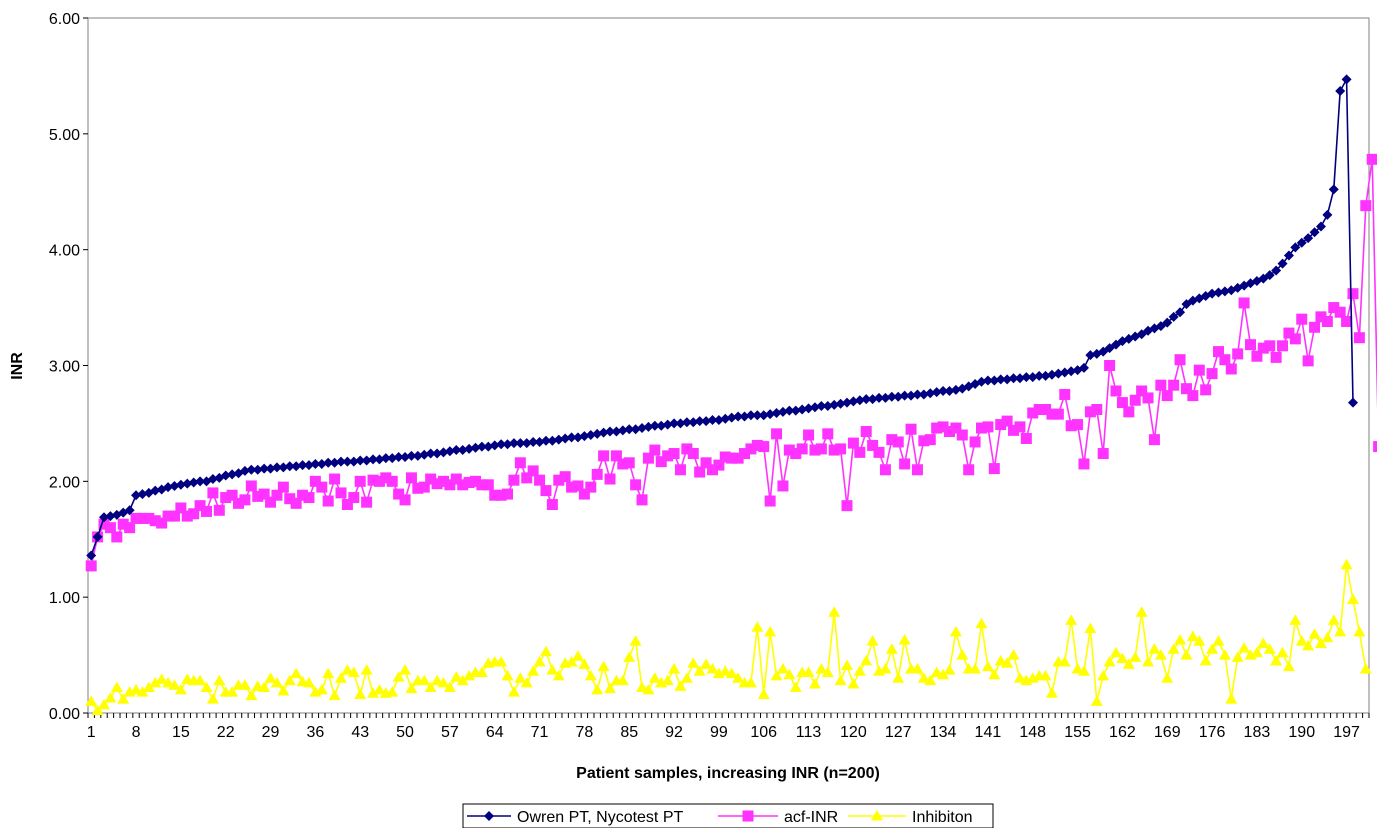 The width and height of the screenshot is (1377, 828). What do you see at coordinates (91, 732) in the screenshot?
I see `x-tick-label: 1` at bounding box center [91, 732].